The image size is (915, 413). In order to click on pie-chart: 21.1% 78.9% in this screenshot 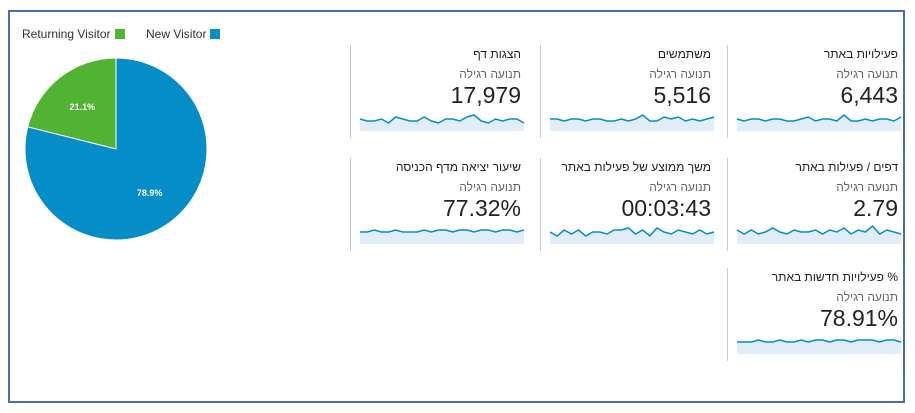, I will do `click(116, 149)`.